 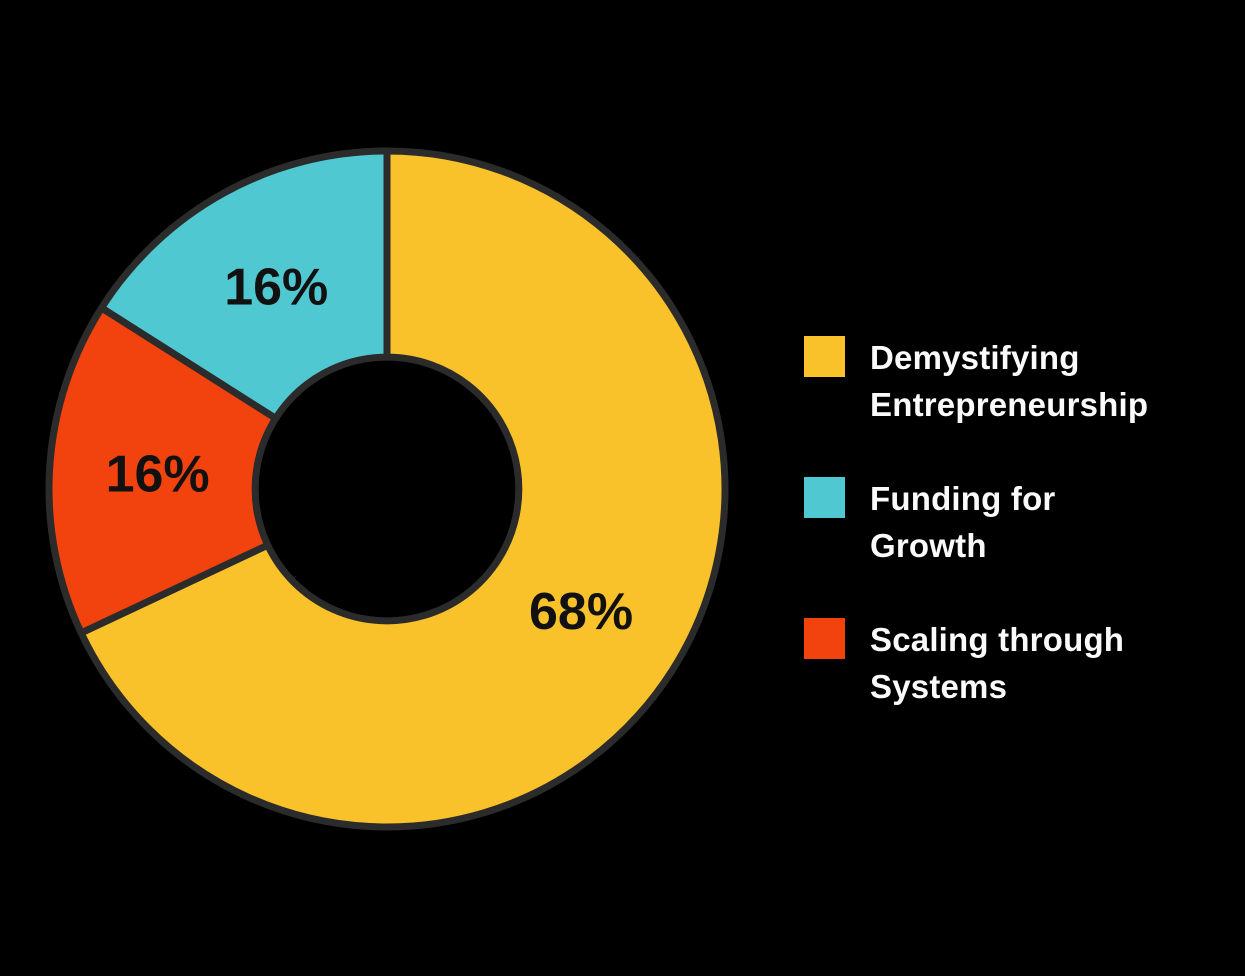 What do you see at coordinates (963, 522) in the screenshot?
I see `legend-label-funding-for-growth: Funding for Growth` at bounding box center [963, 522].